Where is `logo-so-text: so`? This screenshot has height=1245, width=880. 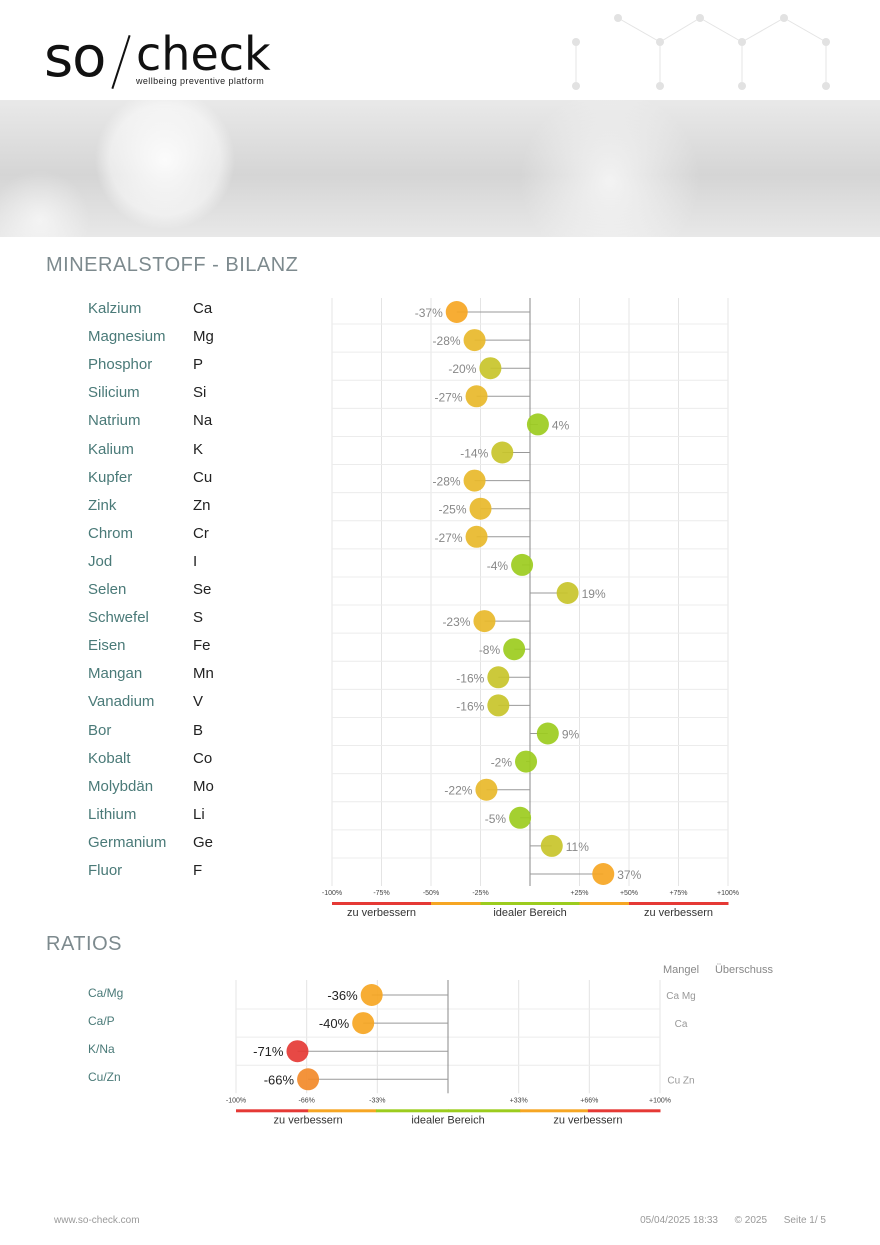 logo-so-text: so is located at coordinates (75, 57).